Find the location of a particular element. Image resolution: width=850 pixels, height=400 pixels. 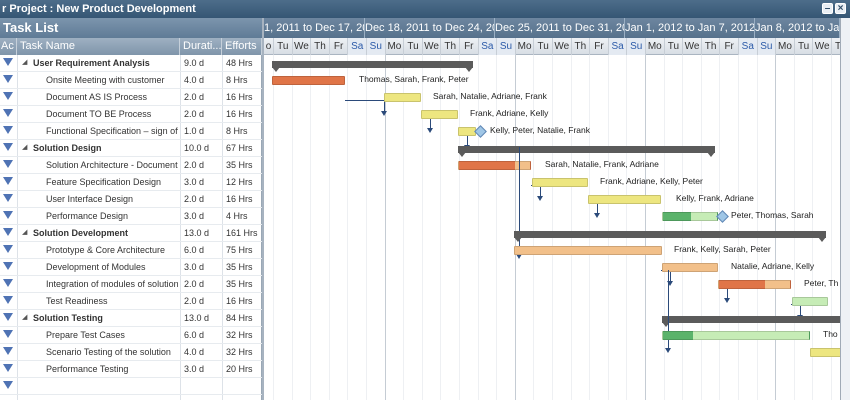

task-name: Test Readiness is located at coordinates (77, 301).